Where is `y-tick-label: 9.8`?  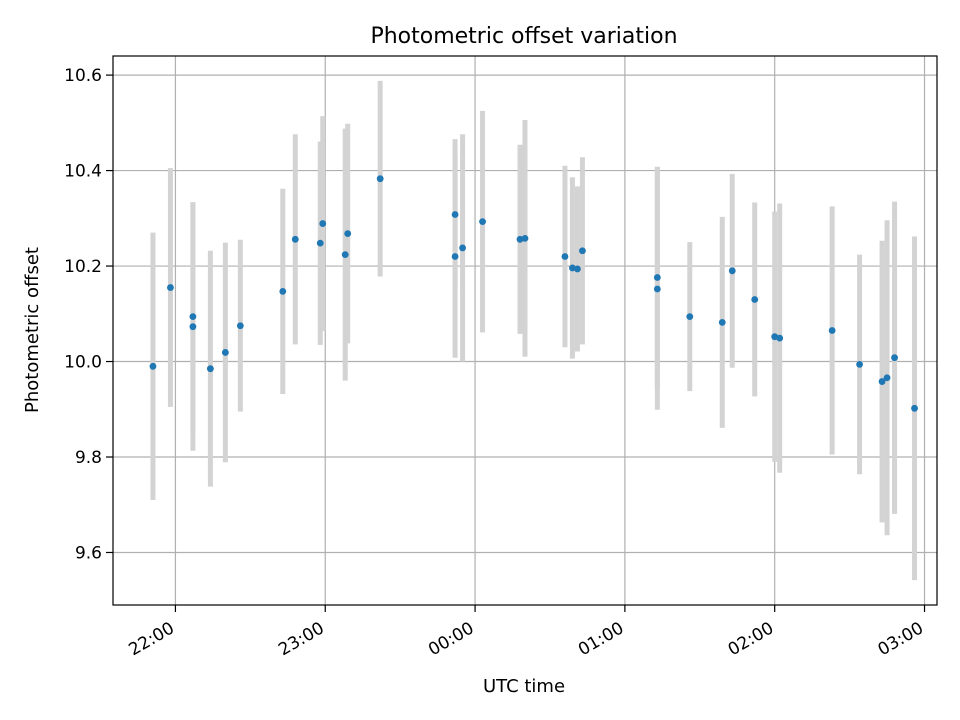
y-tick-label: 9.8 is located at coordinates (88, 458).